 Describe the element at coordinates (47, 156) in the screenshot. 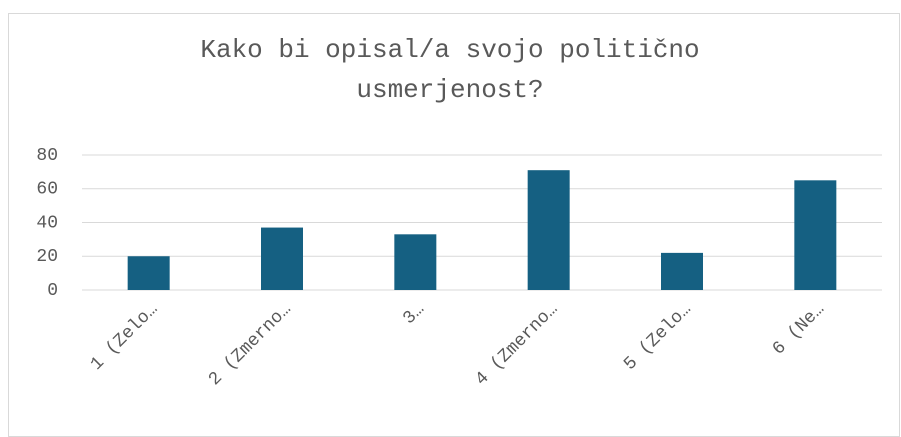

I see `y-tick-label: 80` at that location.